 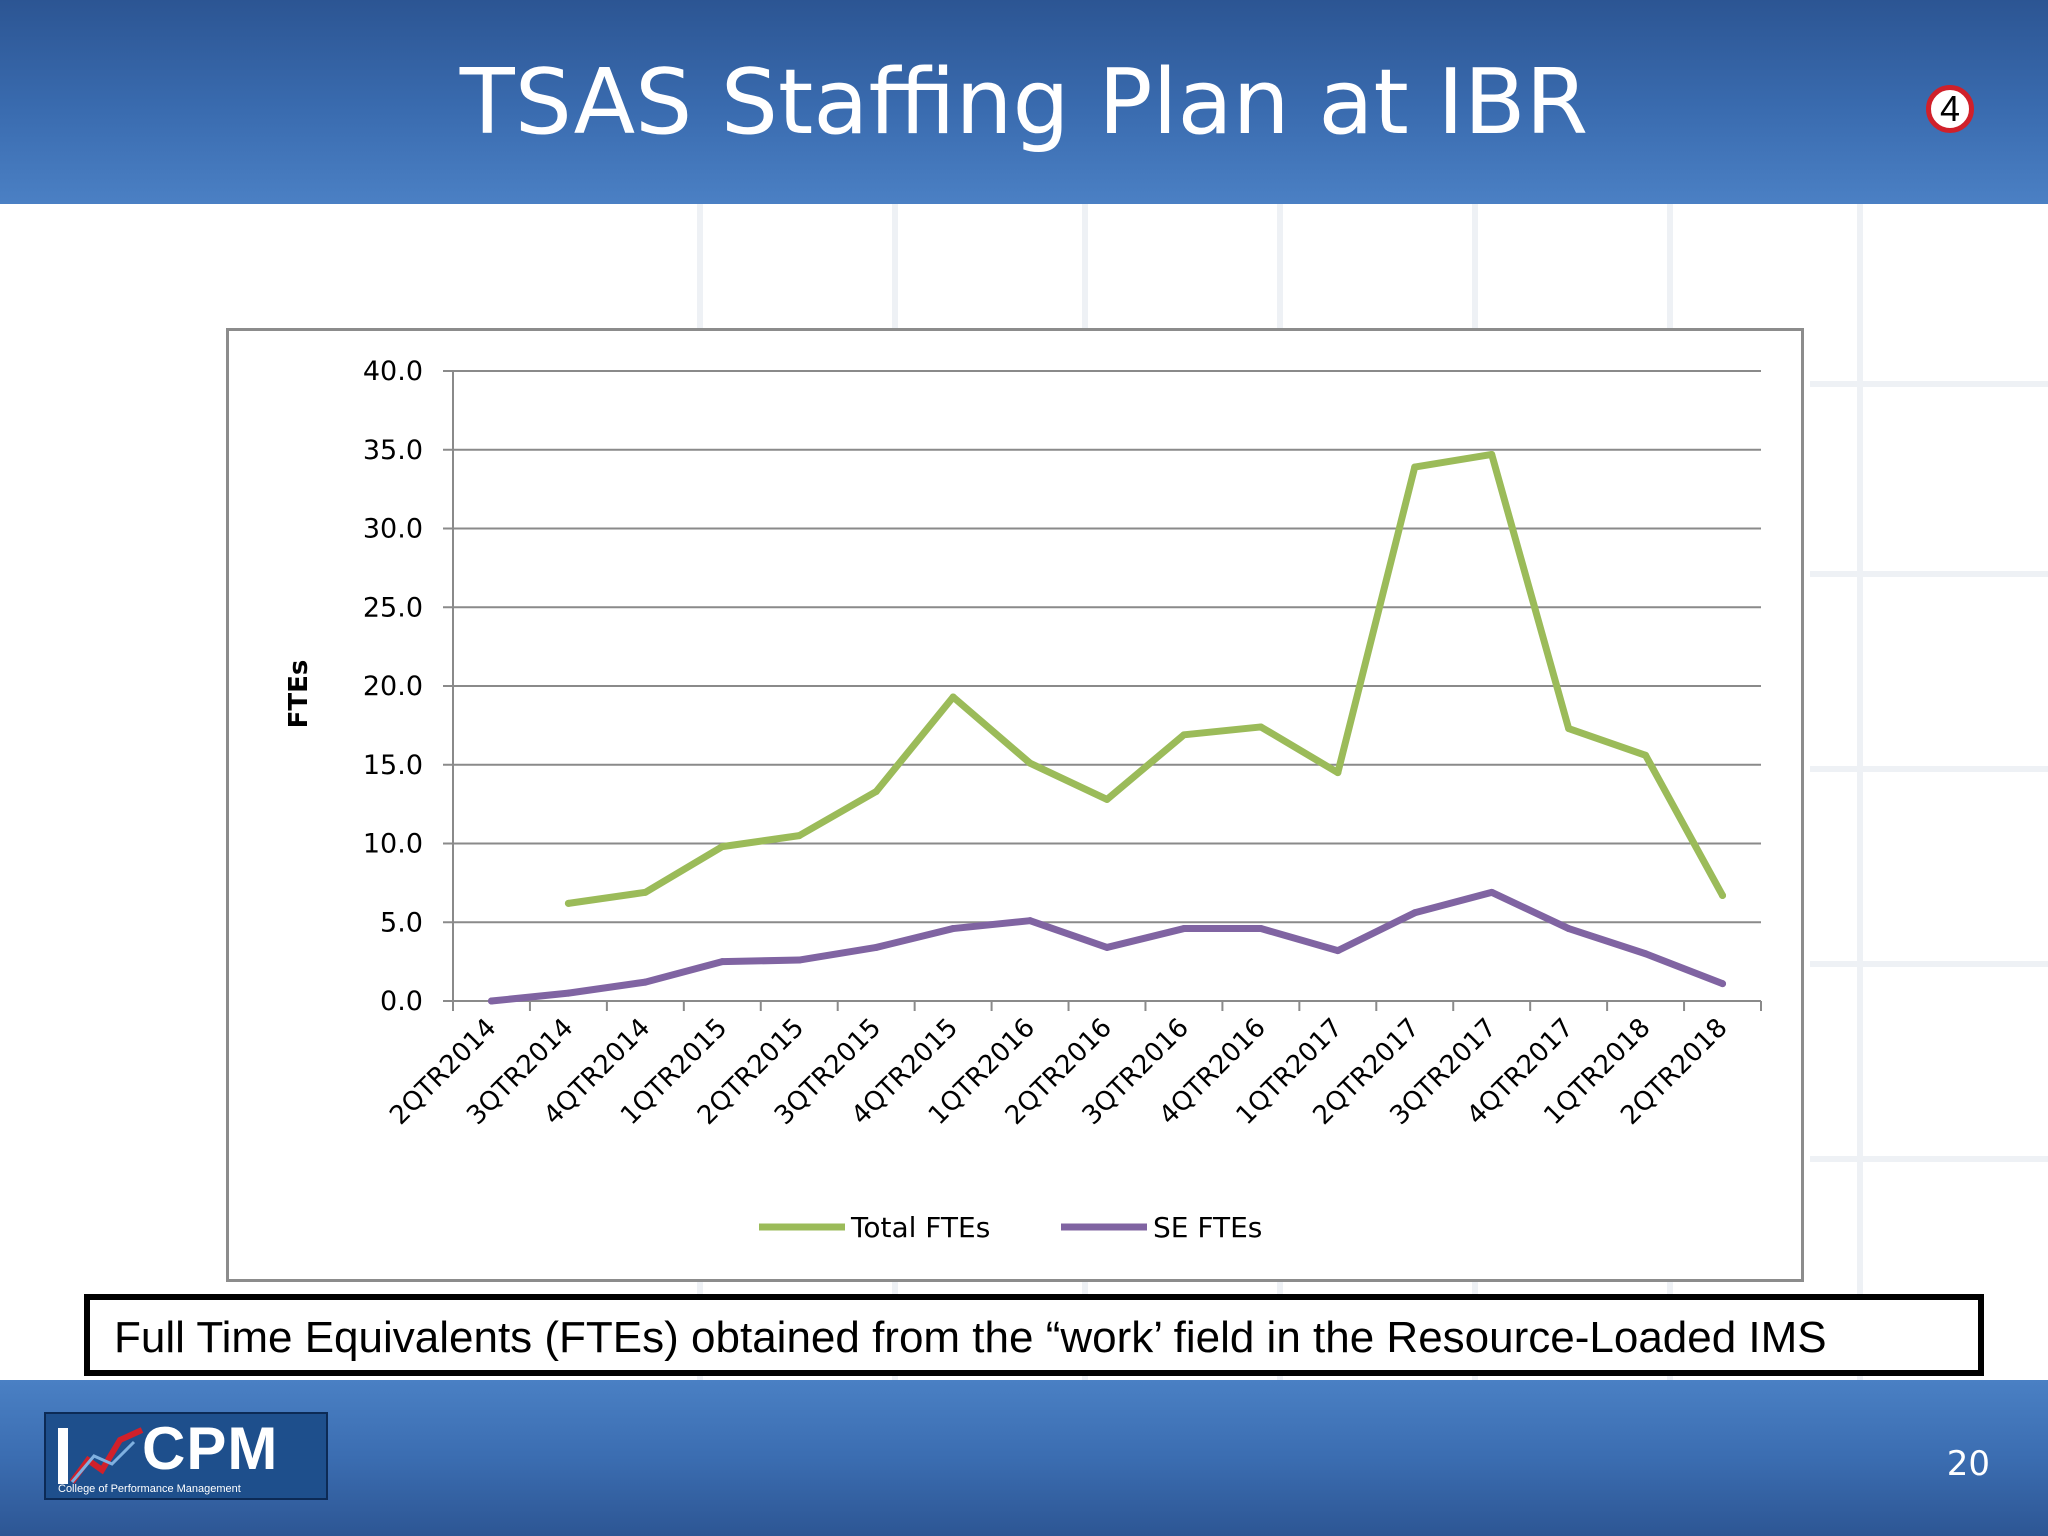 I want to click on logo-name: CPM, so click(x=210, y=1448).